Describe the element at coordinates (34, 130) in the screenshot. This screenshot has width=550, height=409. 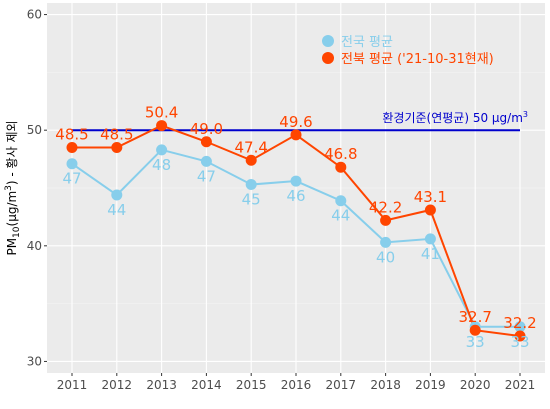
I see `y-tick-label: 50` at that location.